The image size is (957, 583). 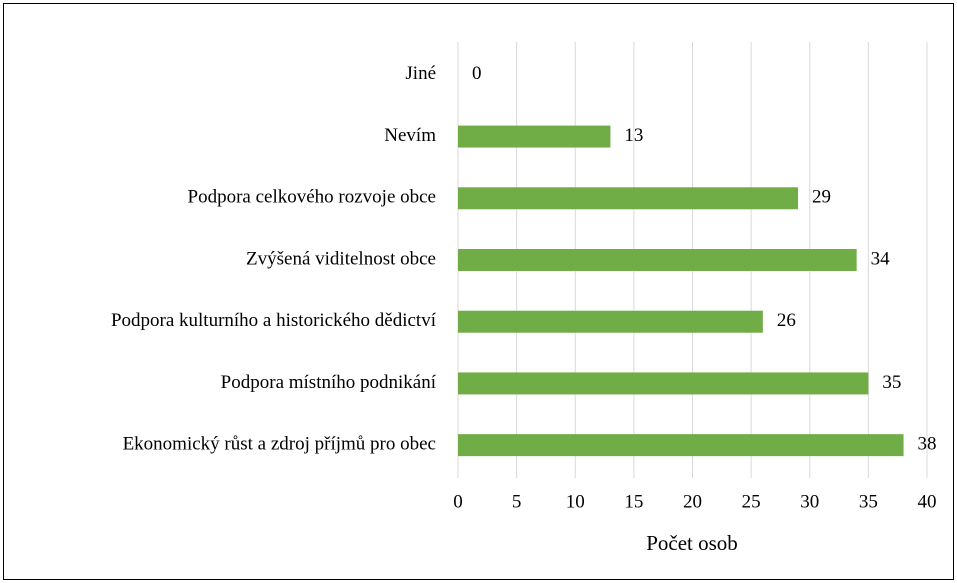 What do you see at coordinates (786, 320) in the screenshot?
I see `data-label: 26` at bounding box center [786, 320].